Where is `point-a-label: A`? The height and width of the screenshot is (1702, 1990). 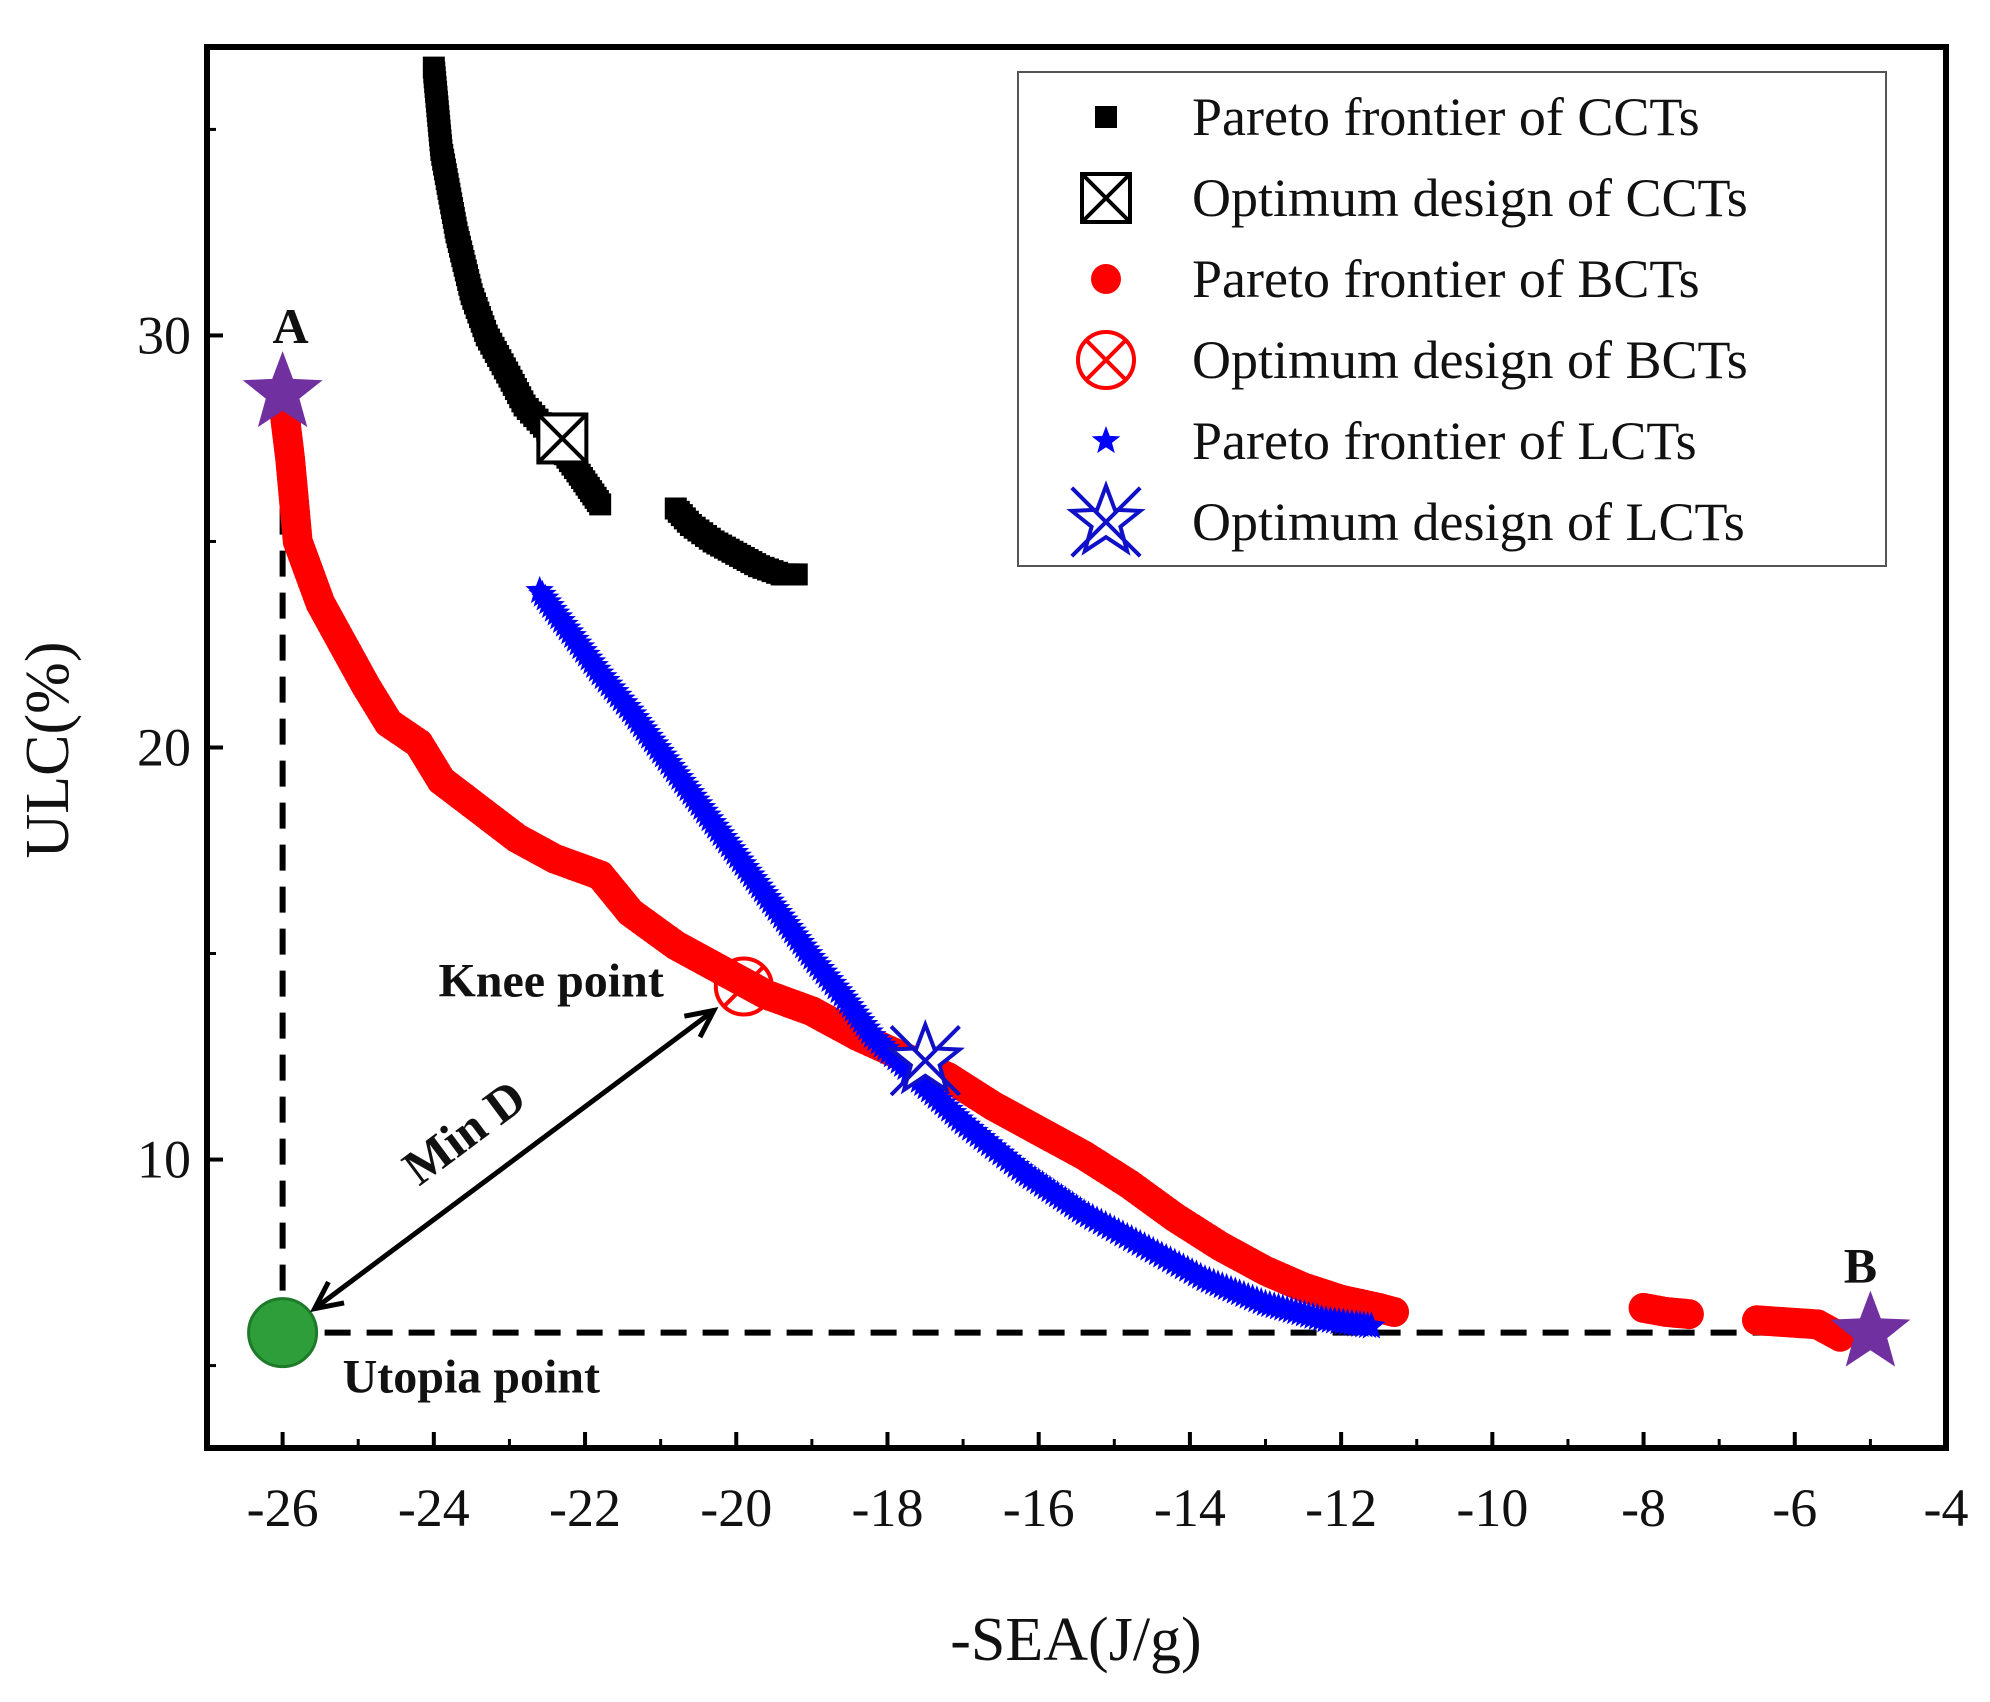 point-a-label: A is located at coordinates (291, 326).